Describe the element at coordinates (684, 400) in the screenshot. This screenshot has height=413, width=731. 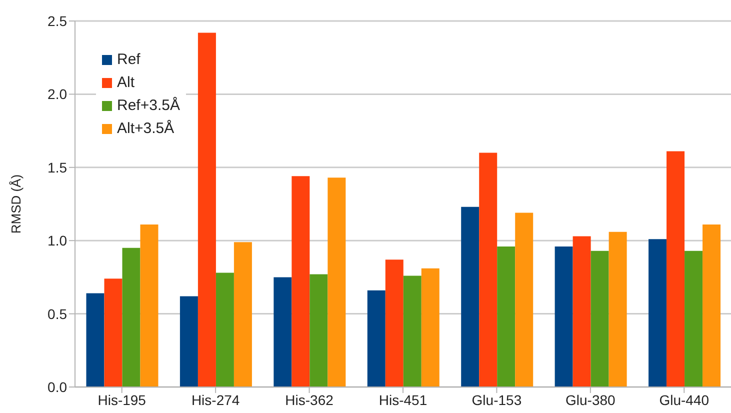
I see `x-tick-label: Glu-440` at that location.